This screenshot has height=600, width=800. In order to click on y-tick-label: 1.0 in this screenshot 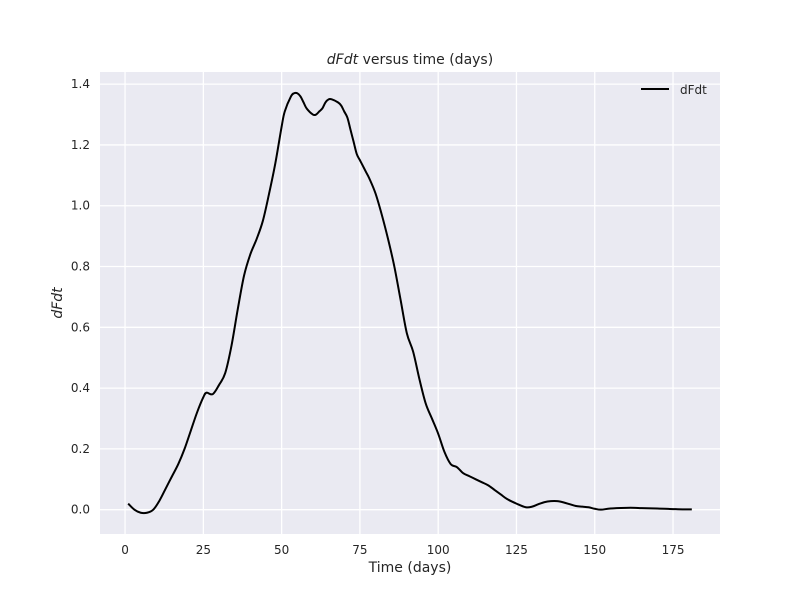, I will do `click(80, 206)`.